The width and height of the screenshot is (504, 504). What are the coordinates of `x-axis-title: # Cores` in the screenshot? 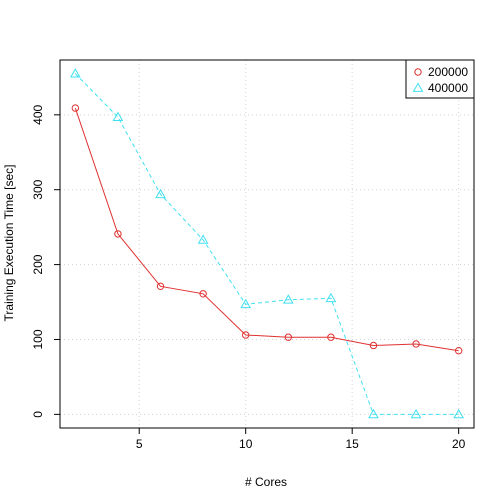 It's located at (266, 482).